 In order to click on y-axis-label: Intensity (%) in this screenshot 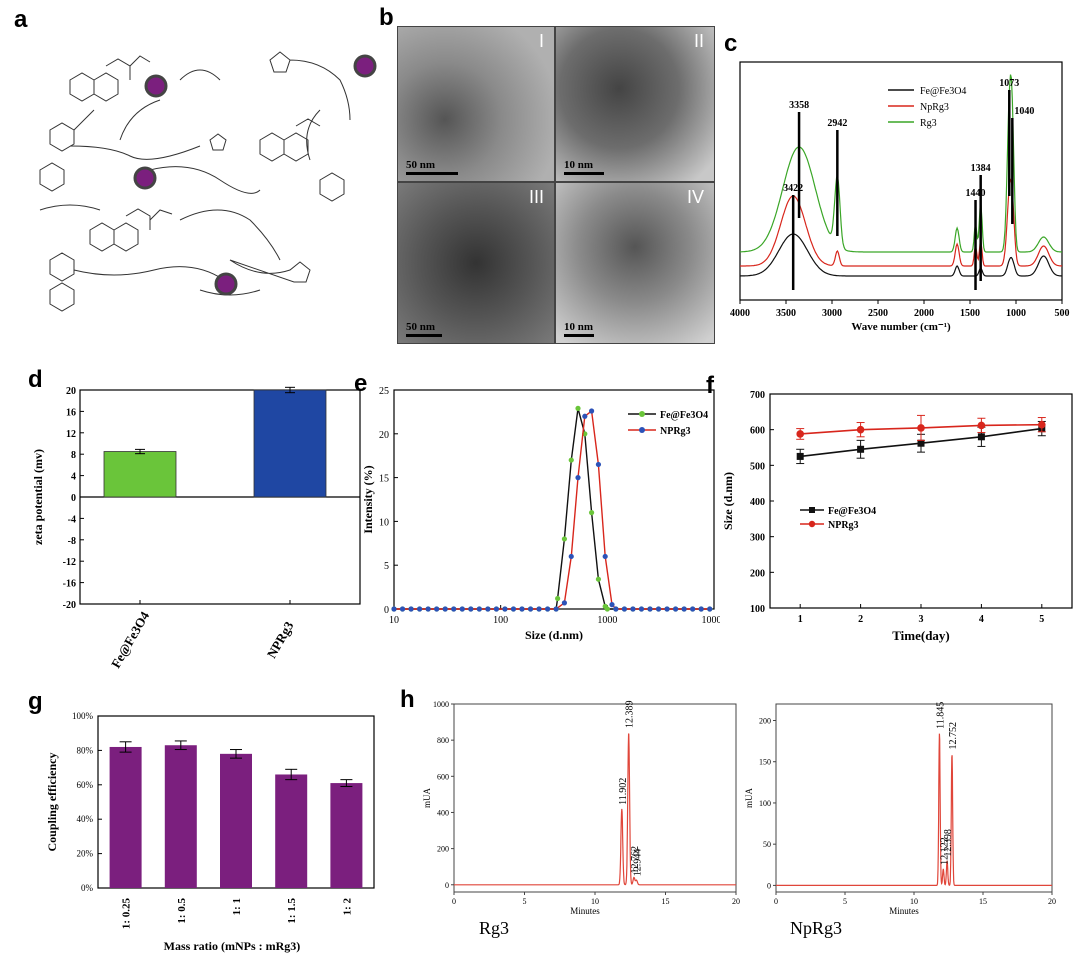, I will do `click(368, 499)`.